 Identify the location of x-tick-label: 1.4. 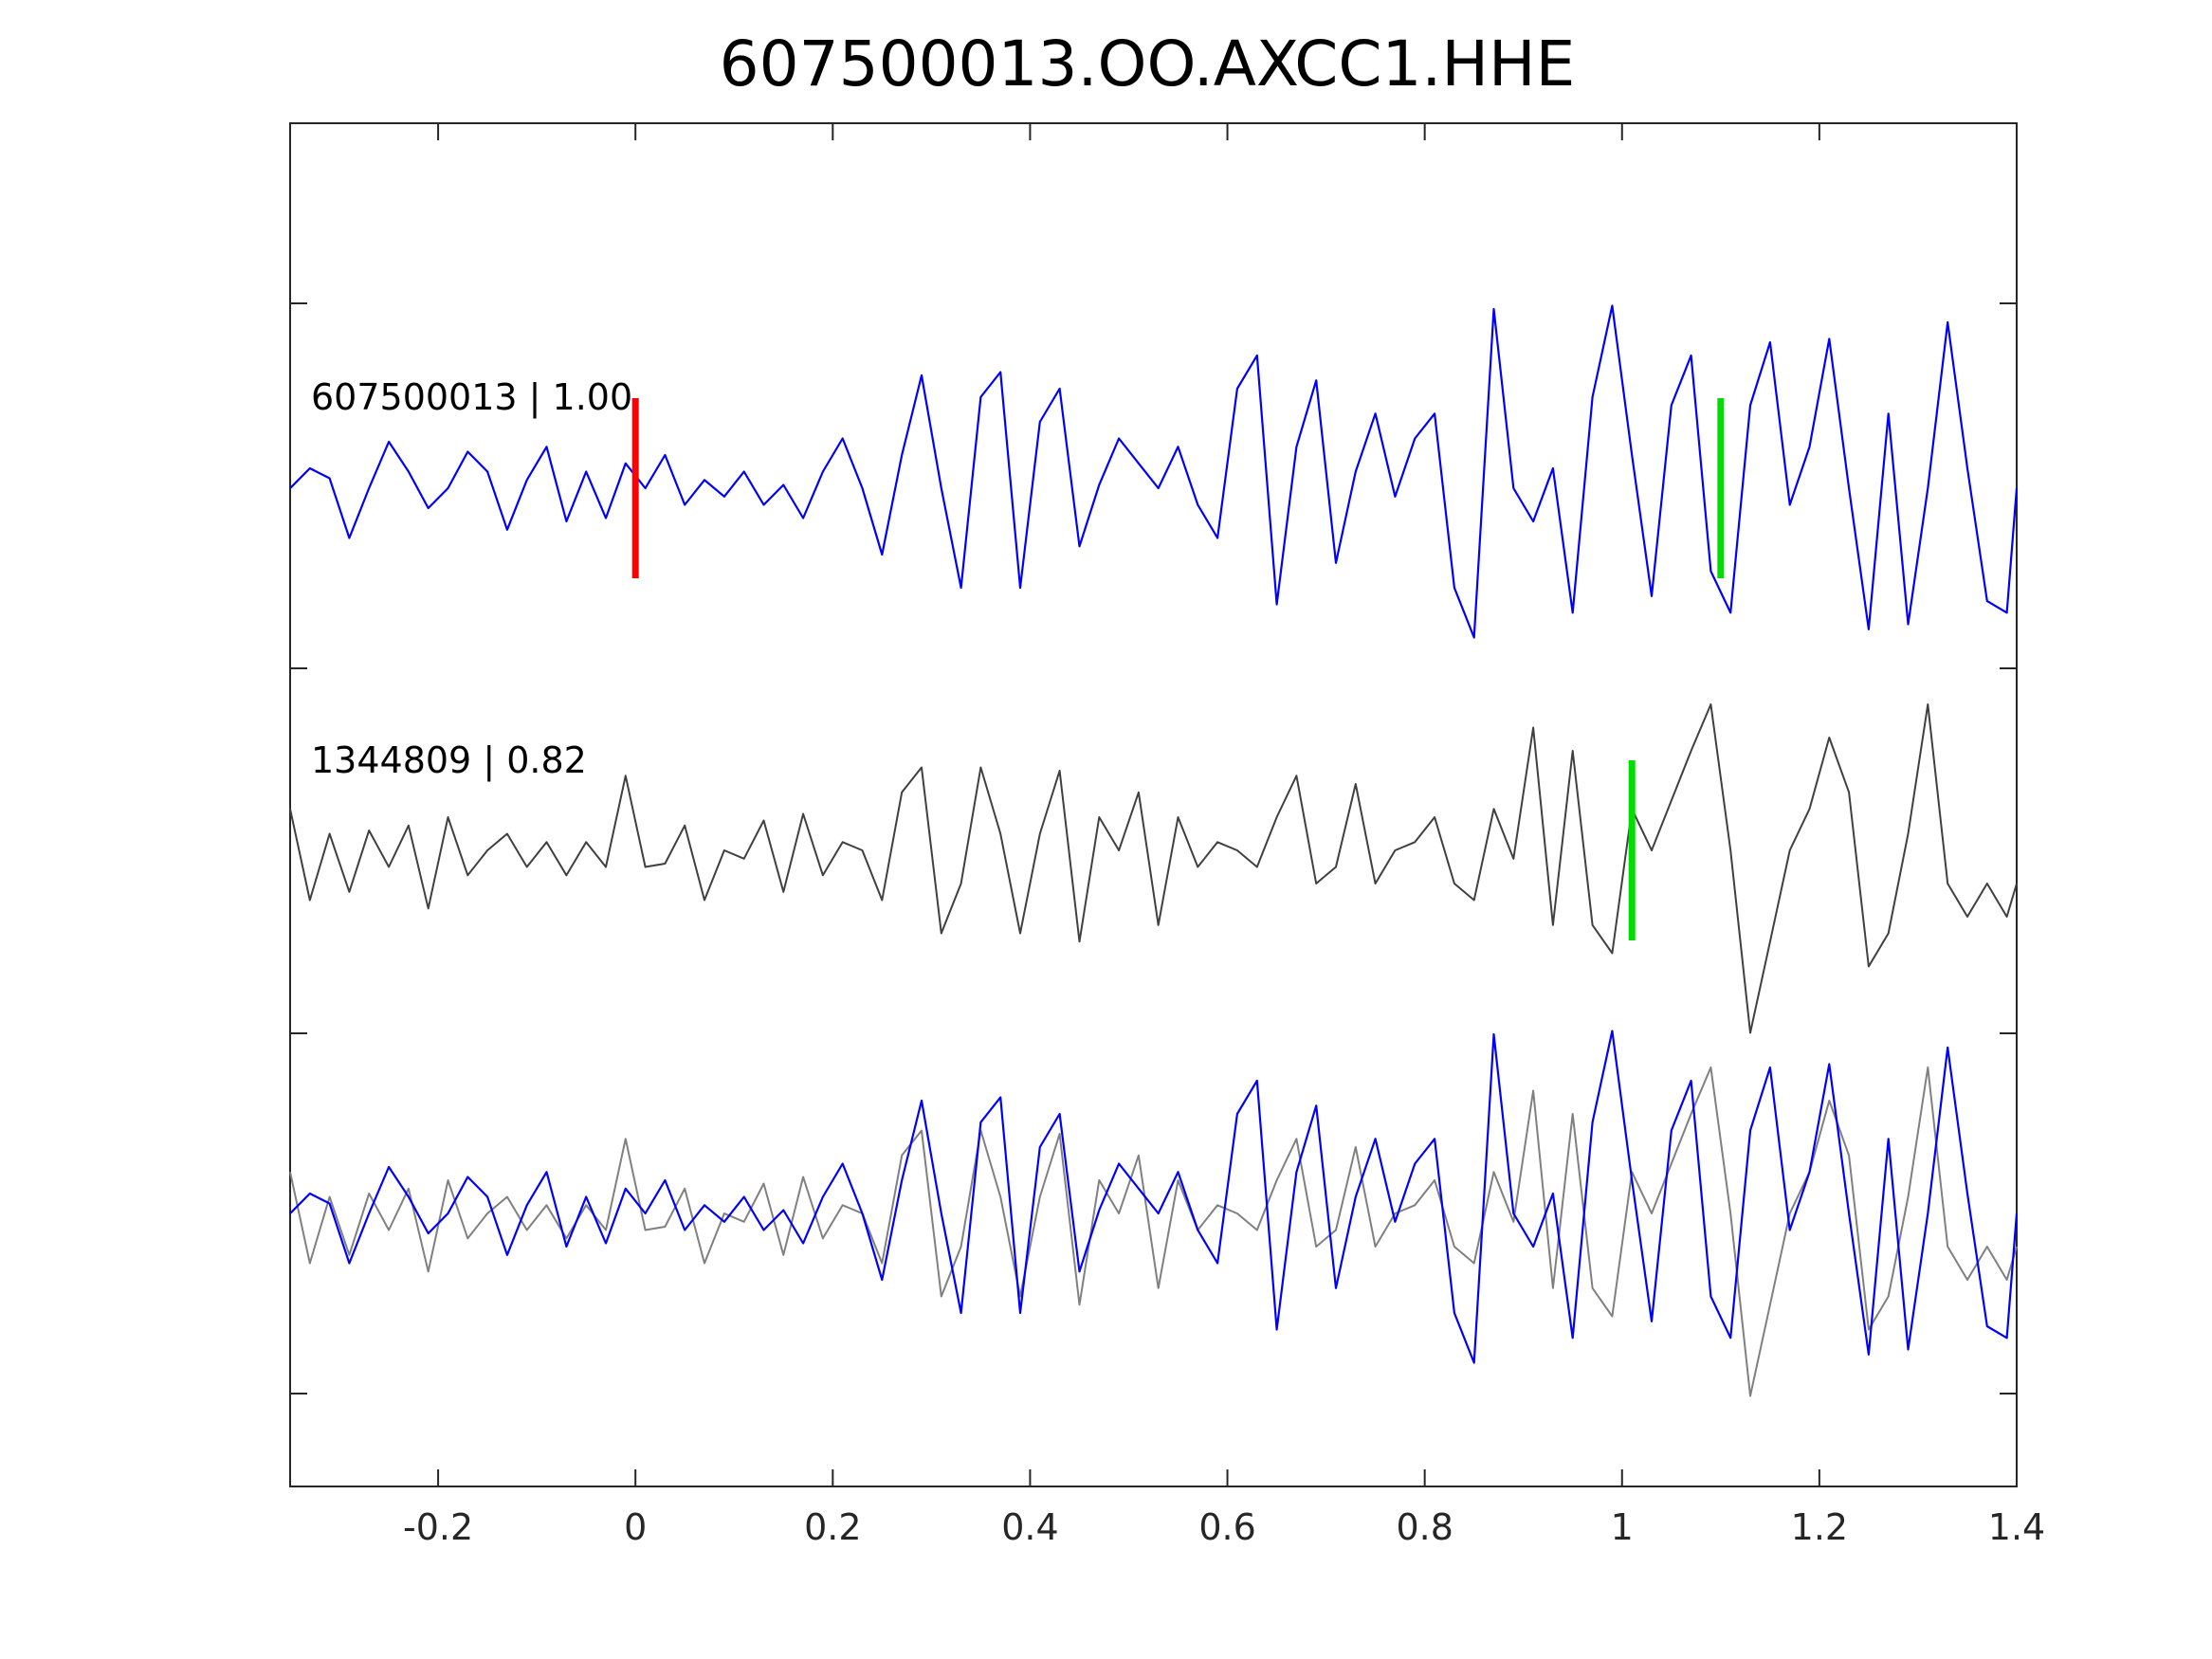
(2016, 1527).